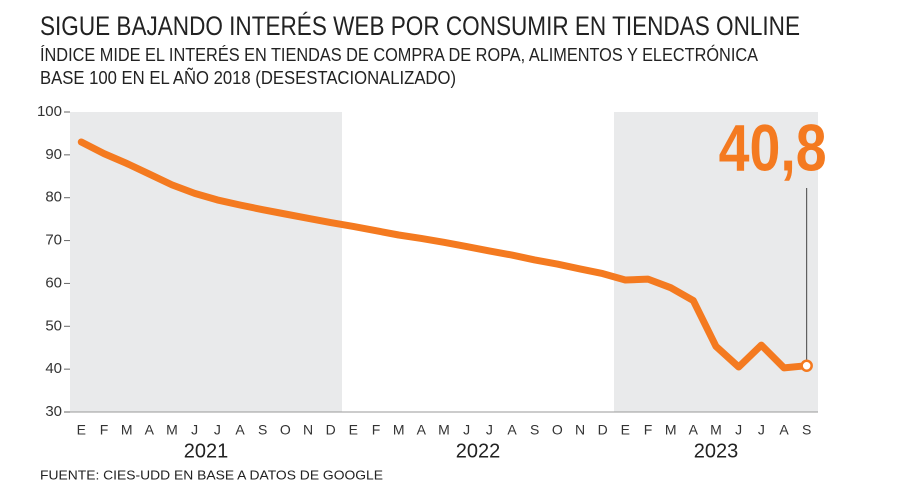  Describe the element at coordinates (53, 240) in the screenshot. I see `y-tick-label: 70` at that location.